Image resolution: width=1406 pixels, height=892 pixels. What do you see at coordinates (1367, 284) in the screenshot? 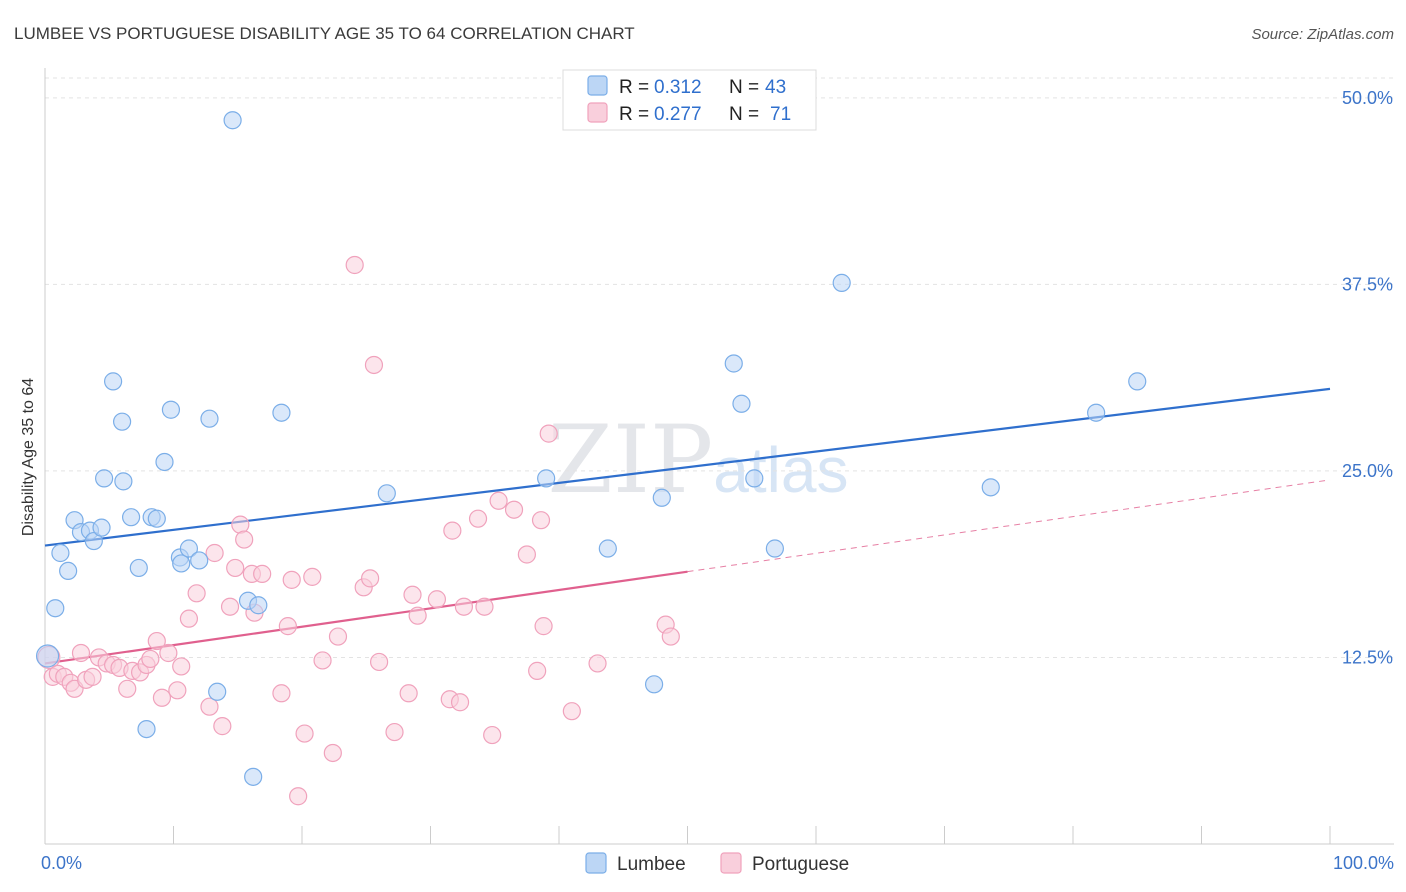
I see `y-tick-label: 37.5%` at bounding box center [1367, 284].